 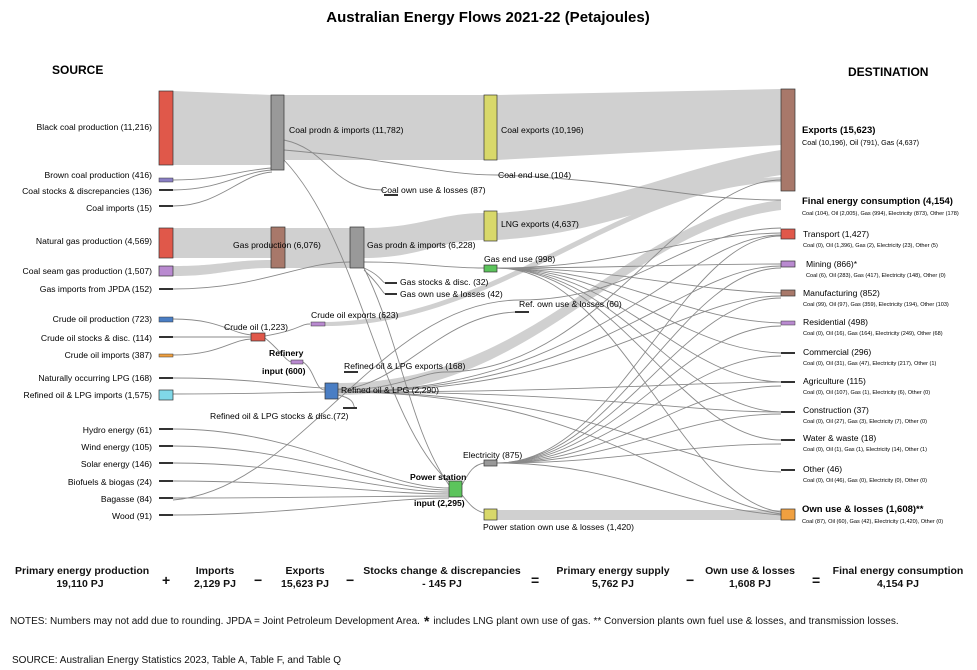 What do you see at coordinates (639, 515) in the screenshot?
I see `flow-ps-own-use` at bounding box center [639, 515].